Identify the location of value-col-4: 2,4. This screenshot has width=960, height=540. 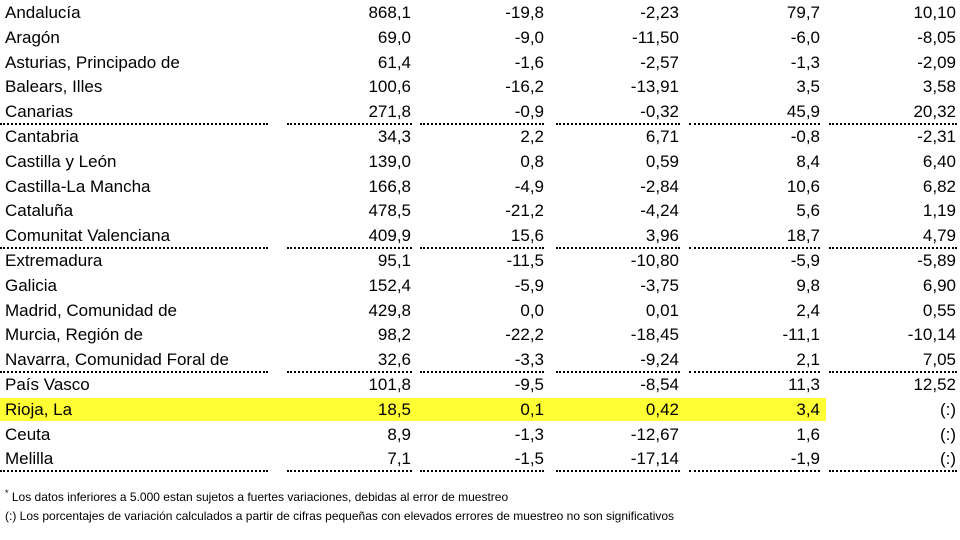
(808, 310).